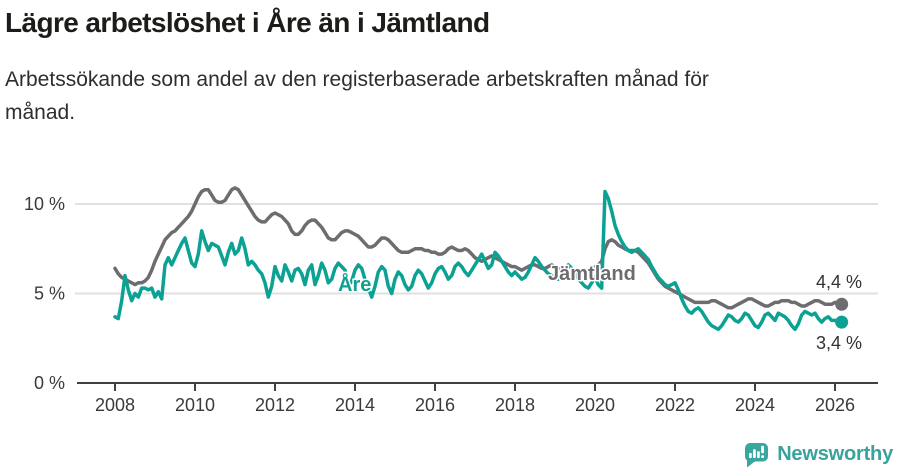 The image size is (900, 474). Describe the element at coordinates (592, 274) in the screenshot. I see `jamtland-series-label: Jämtland` at that location.